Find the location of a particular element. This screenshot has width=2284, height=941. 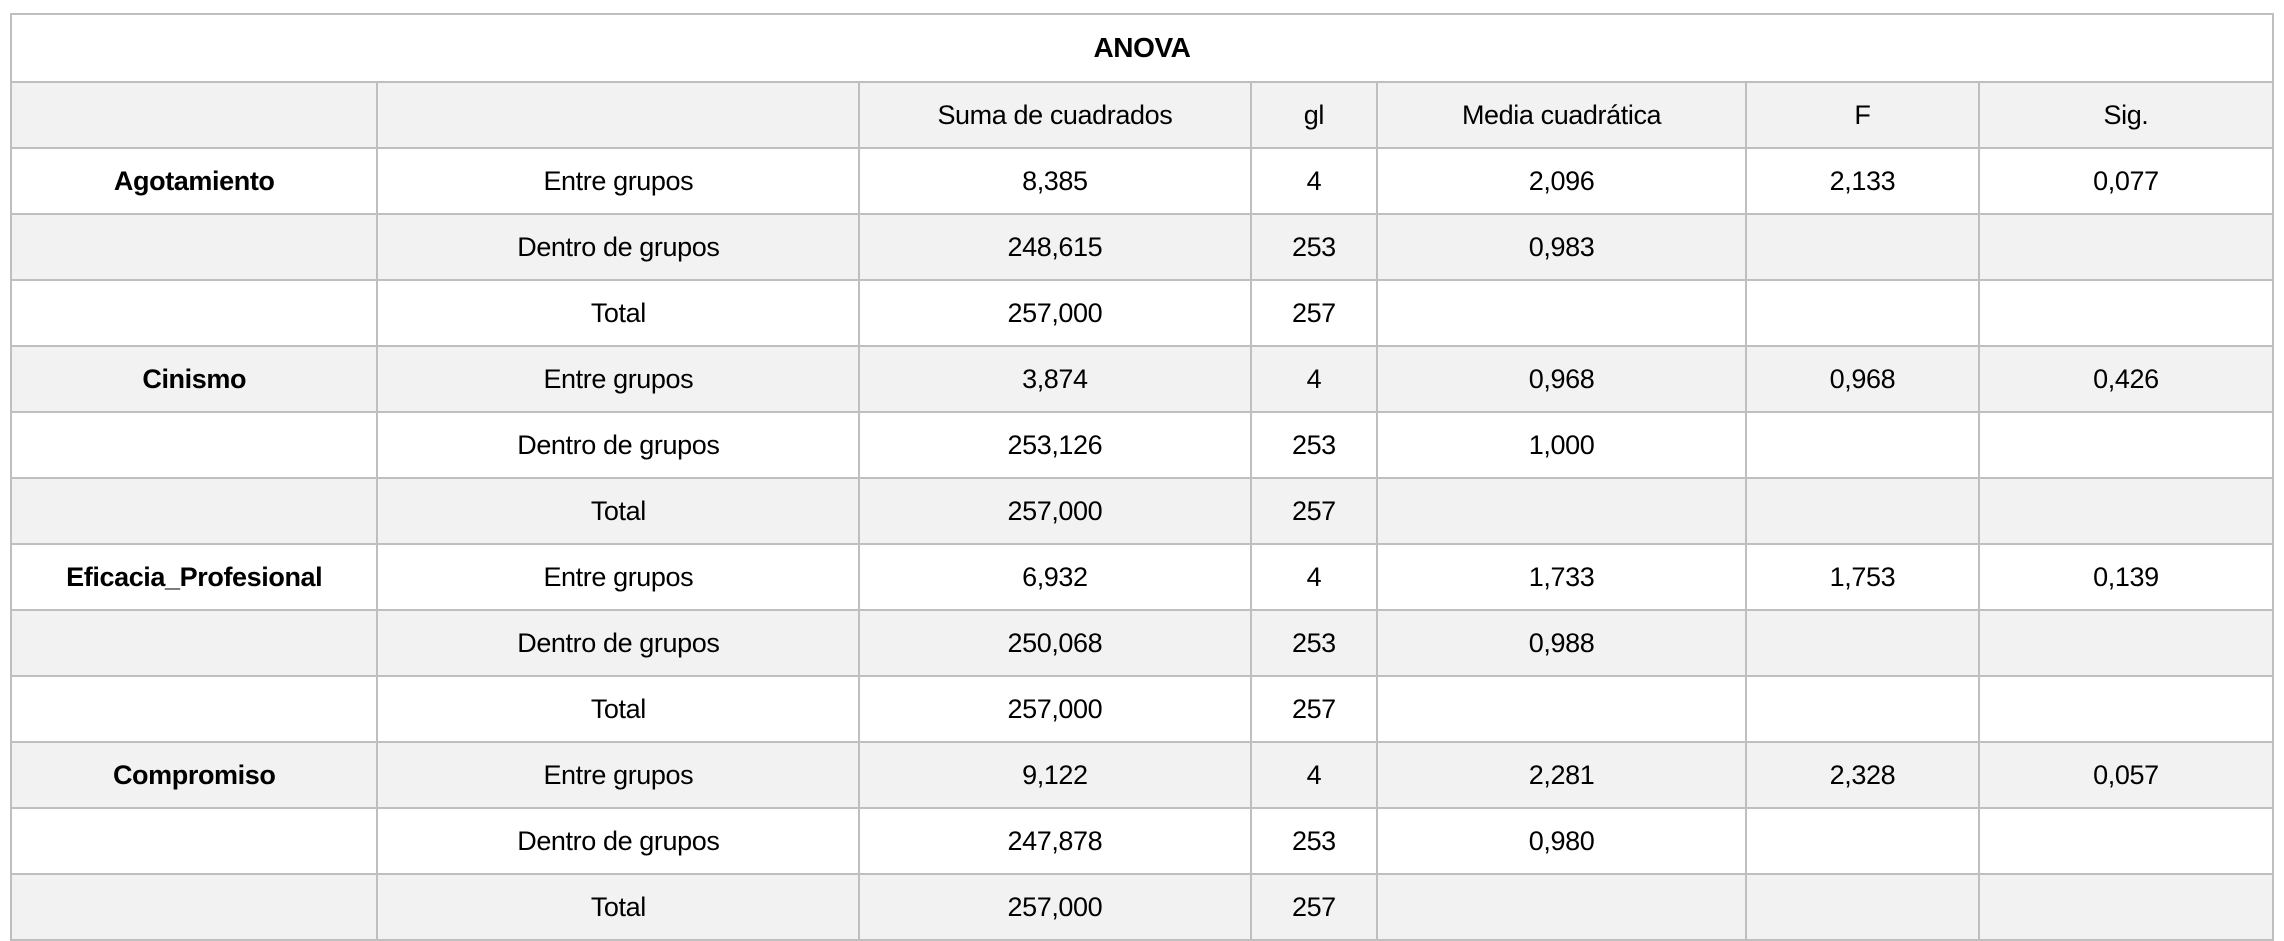

table-row-eficacia-dentro: Dentro de grupos 250,068 253 0,988 is located at coordinates (1142, 643).